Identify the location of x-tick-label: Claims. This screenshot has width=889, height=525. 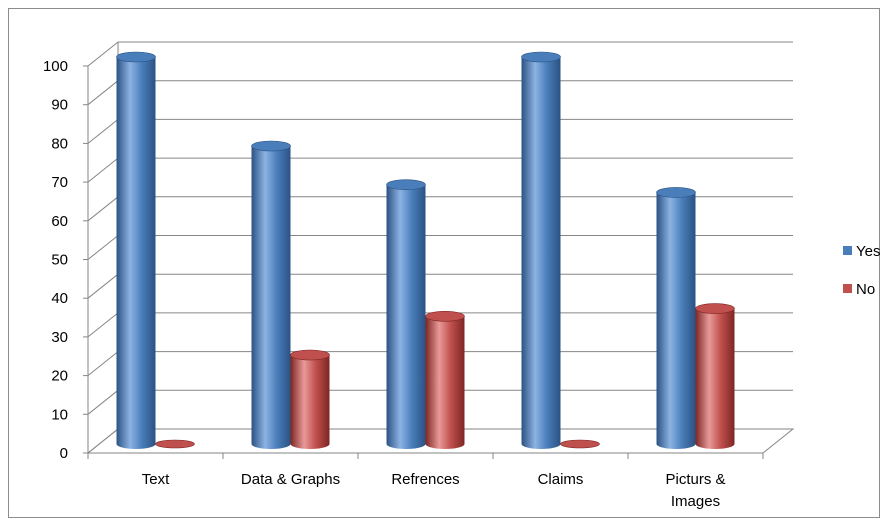
(561, 479).